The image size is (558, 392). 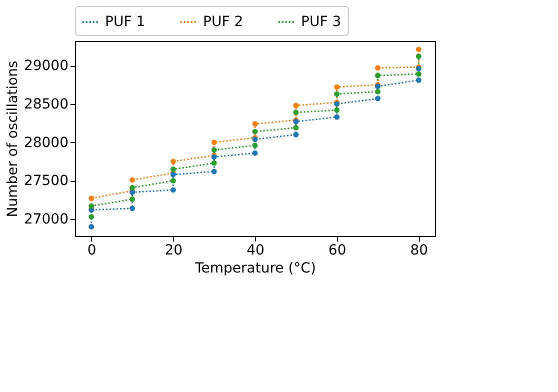 I want to click on y-tick-label: 28500, so click(x=46, y=104).